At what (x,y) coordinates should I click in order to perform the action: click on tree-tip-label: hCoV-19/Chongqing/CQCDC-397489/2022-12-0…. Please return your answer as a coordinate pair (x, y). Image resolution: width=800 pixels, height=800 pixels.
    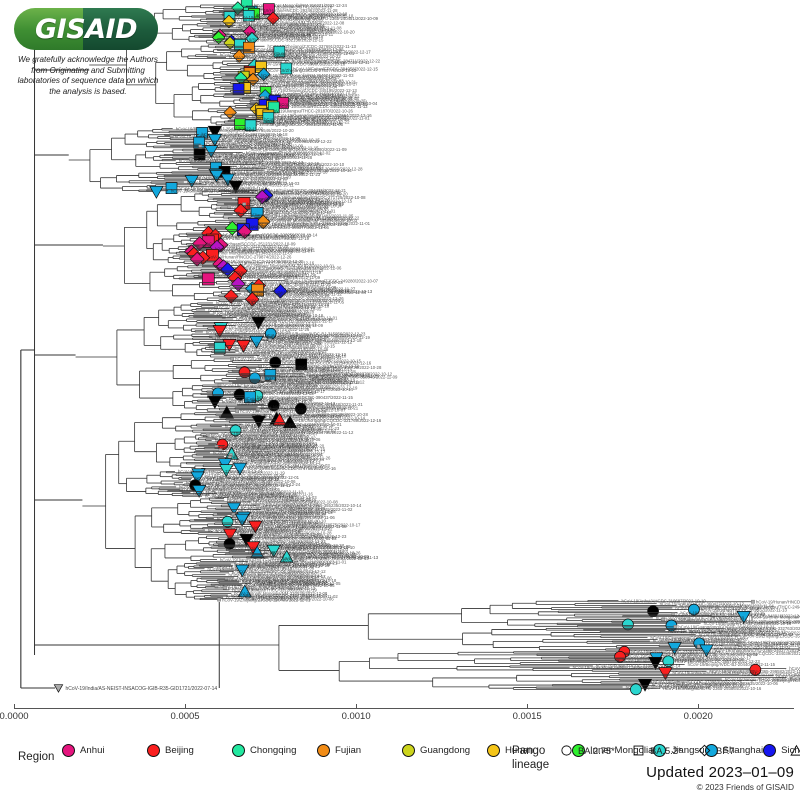
    Looking at the image, I should click on (266, 447).